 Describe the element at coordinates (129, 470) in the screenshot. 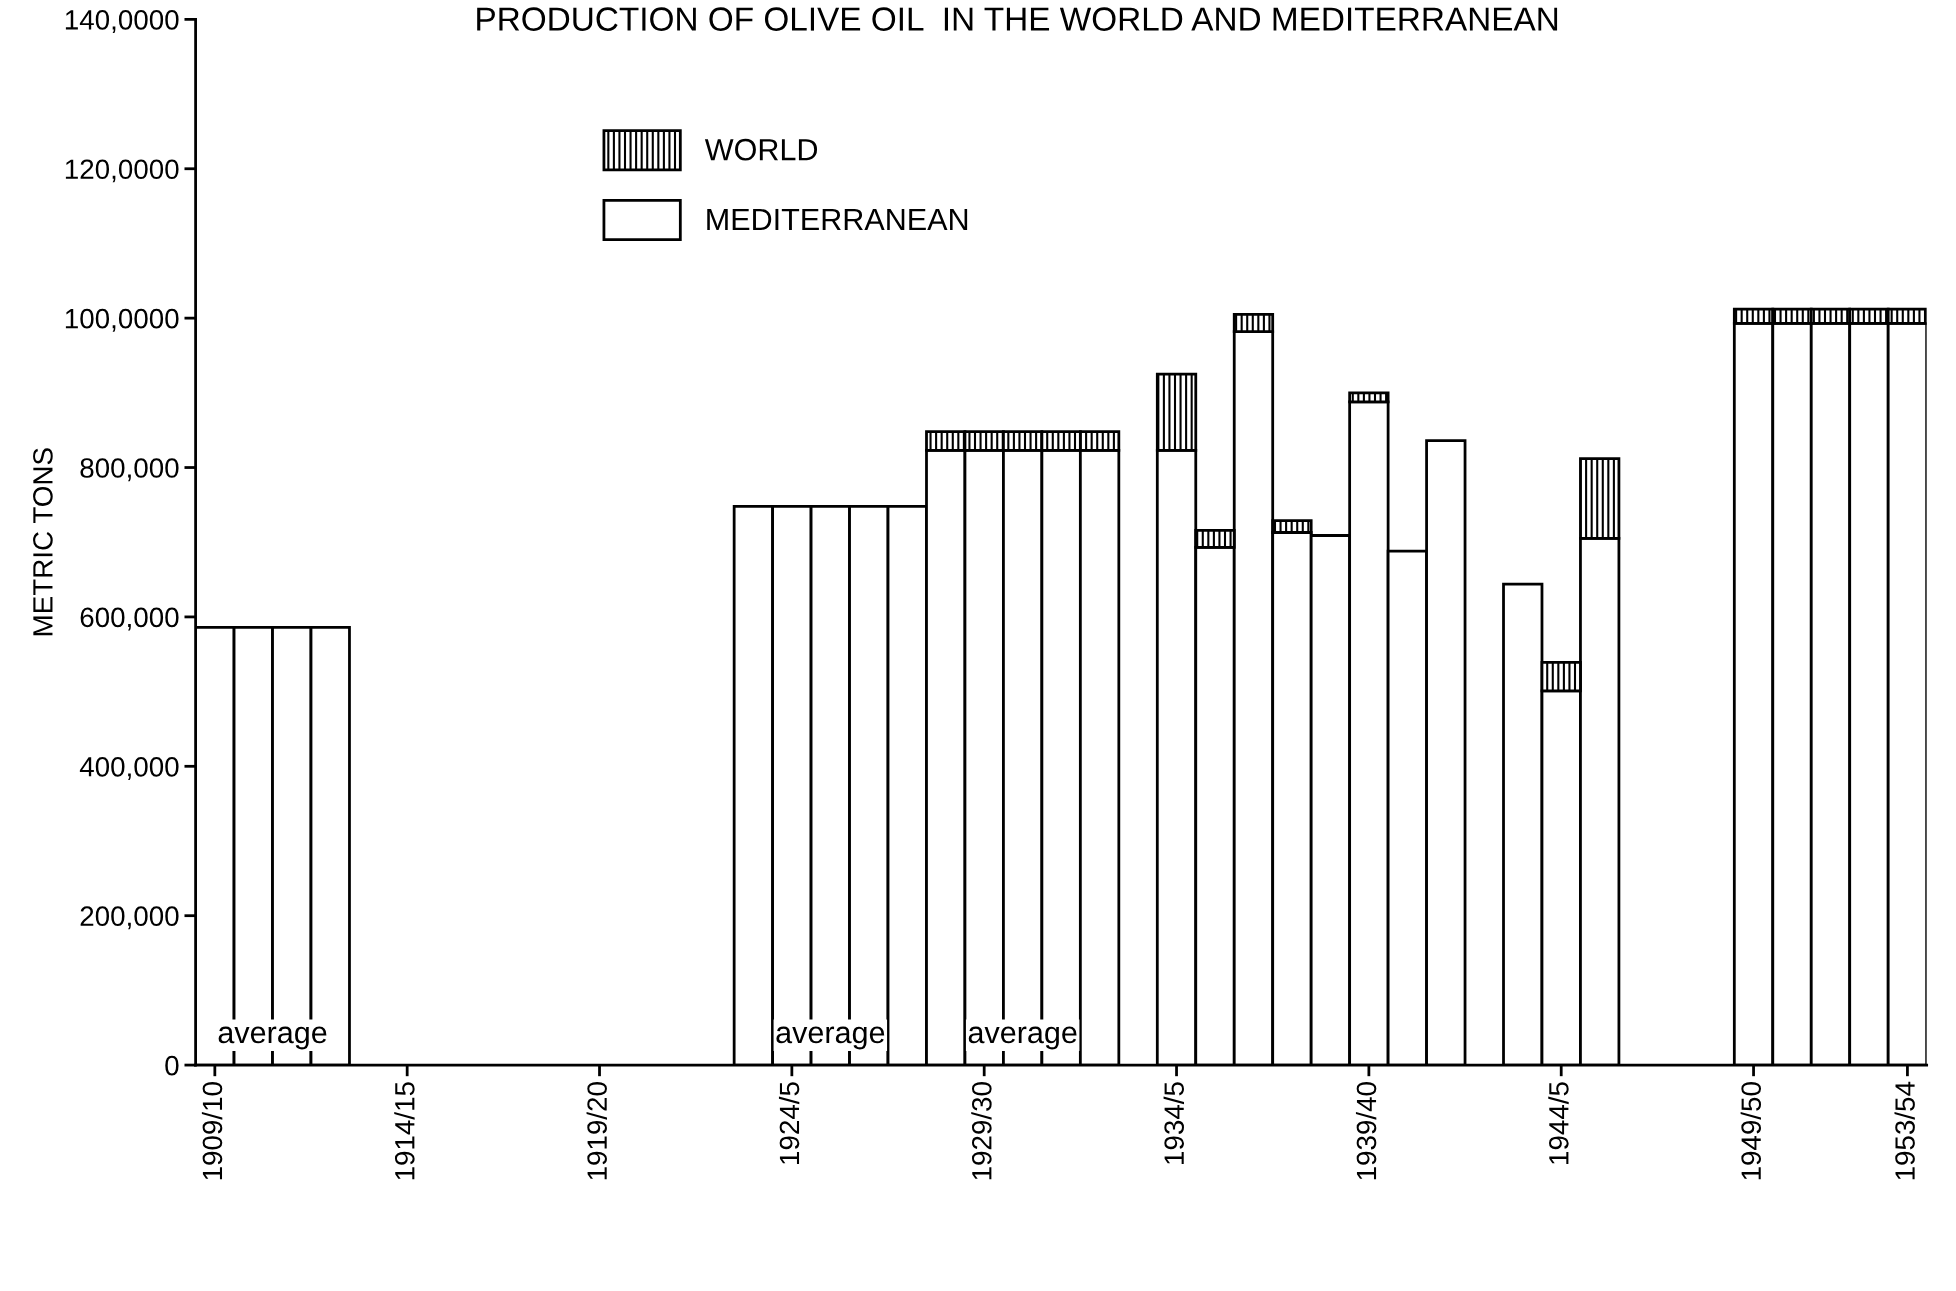

I see `y-tick-label: 800,000` at that location.